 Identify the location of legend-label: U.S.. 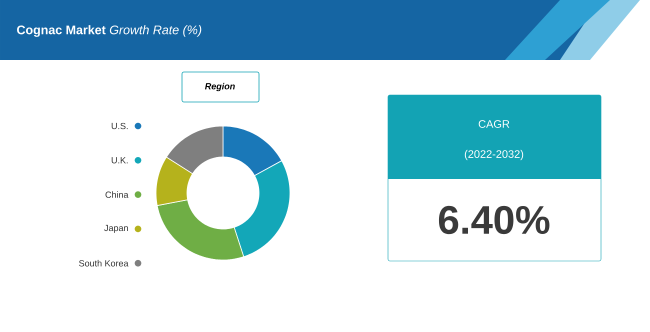
(120, 126).